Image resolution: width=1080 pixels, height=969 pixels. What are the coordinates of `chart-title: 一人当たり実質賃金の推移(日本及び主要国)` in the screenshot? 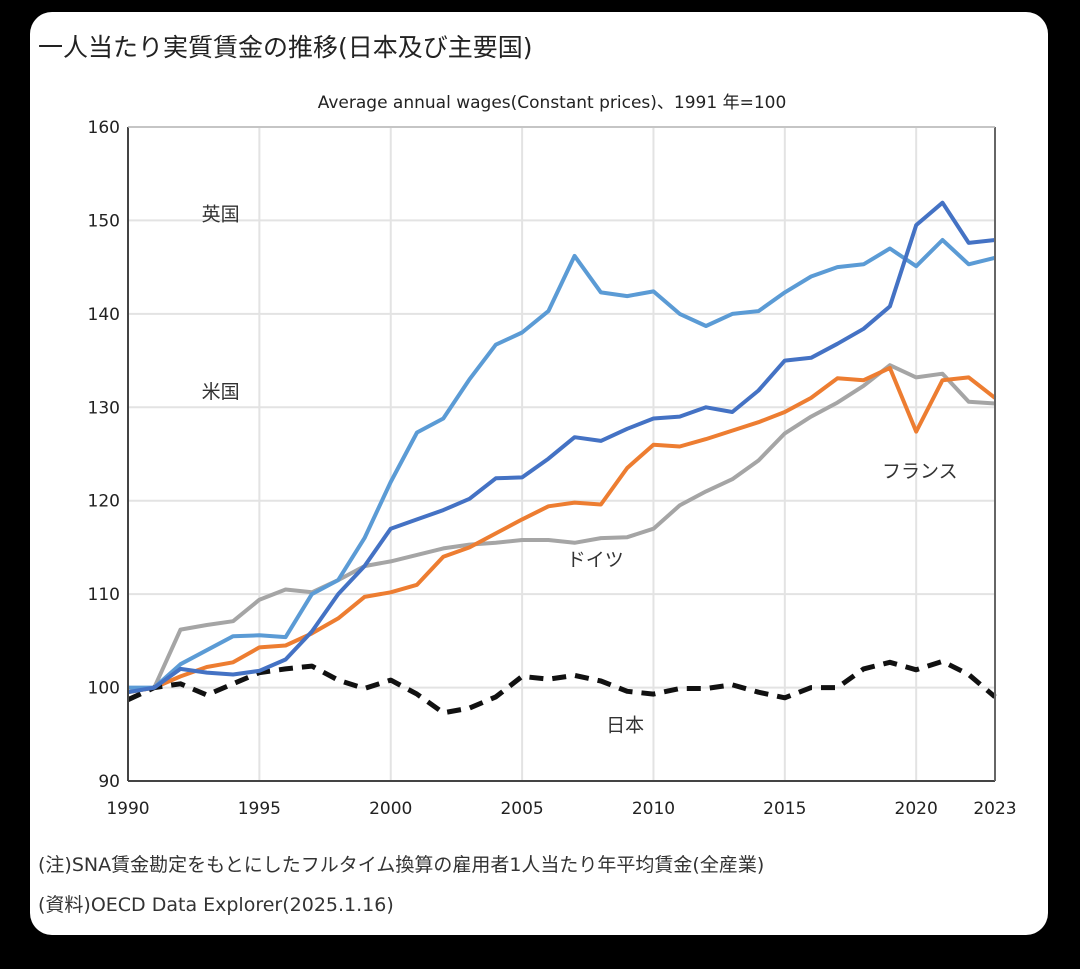 It's located at (285, 47).